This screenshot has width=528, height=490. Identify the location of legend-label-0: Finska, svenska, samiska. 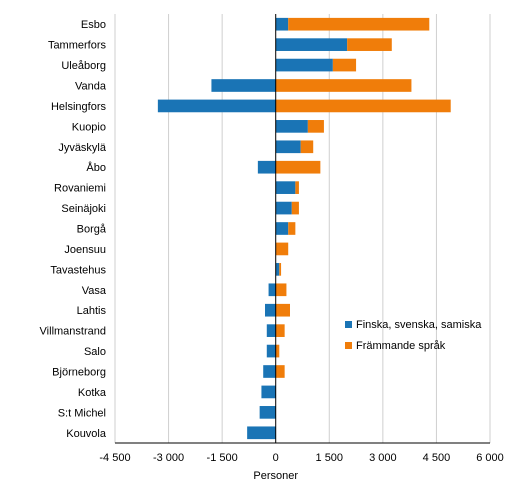
(419, 325).